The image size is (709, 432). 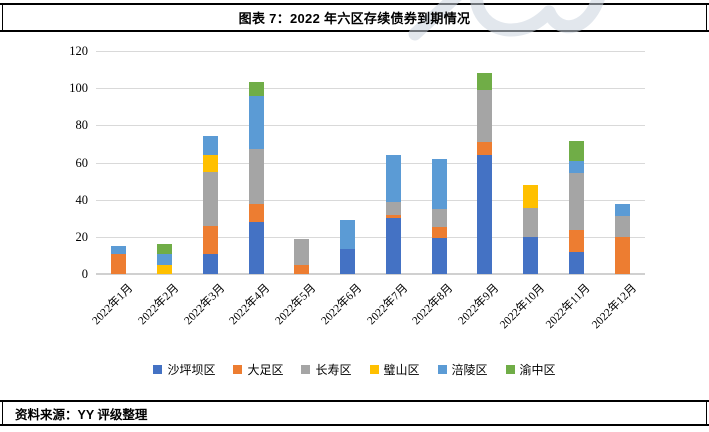 I want to click on legend-label: 涪陵区, so click(x=469, y=369).